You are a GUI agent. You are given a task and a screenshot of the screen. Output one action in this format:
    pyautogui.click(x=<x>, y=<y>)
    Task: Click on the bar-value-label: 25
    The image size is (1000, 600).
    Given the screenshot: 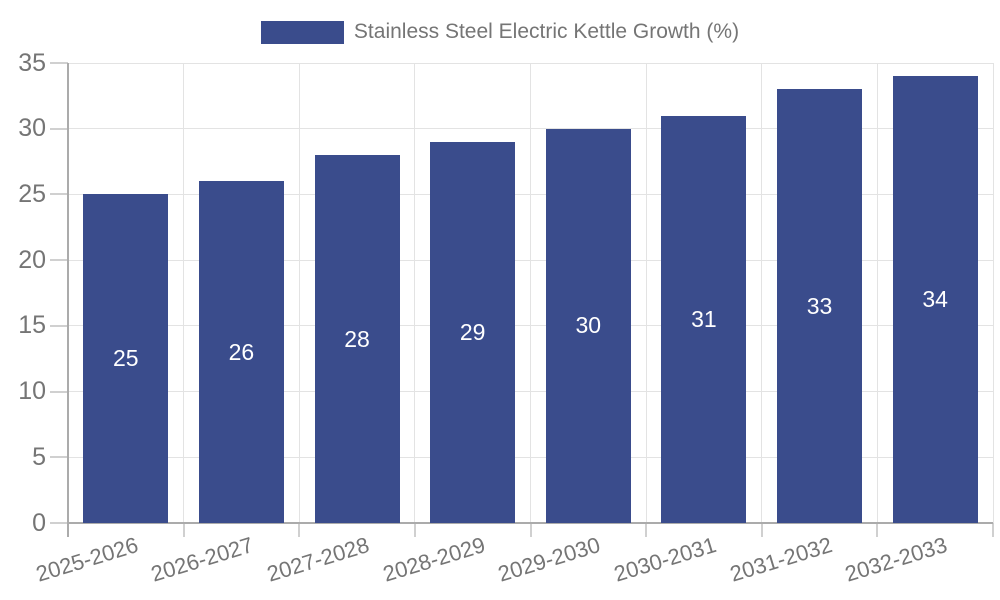 What is the action you would take?
    pyautogui.click(x=126, y=358)
    